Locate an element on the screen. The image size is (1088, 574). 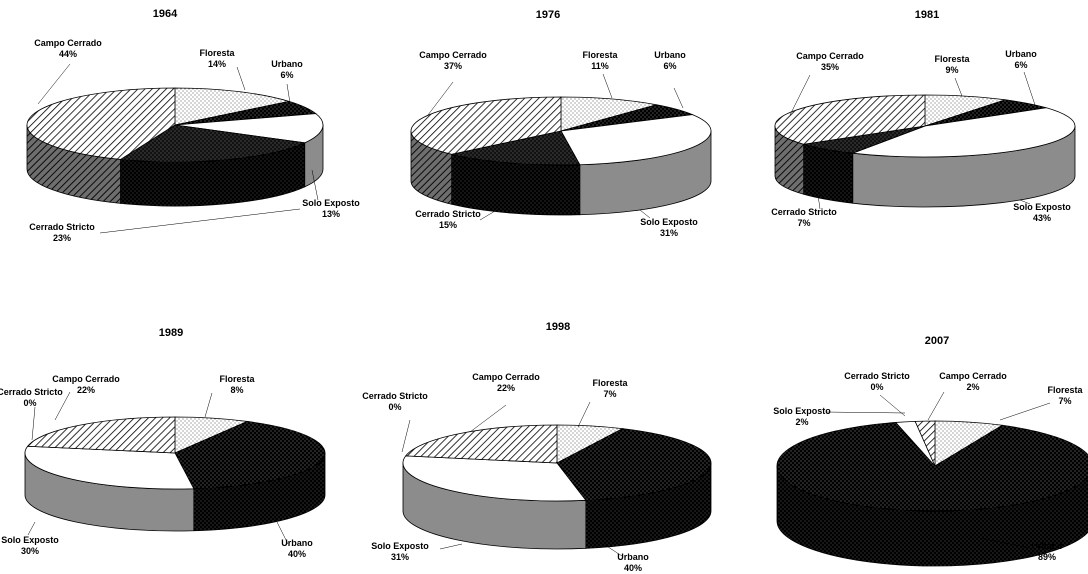
slice-urbano-2007 is located at coordinates (932, 467).